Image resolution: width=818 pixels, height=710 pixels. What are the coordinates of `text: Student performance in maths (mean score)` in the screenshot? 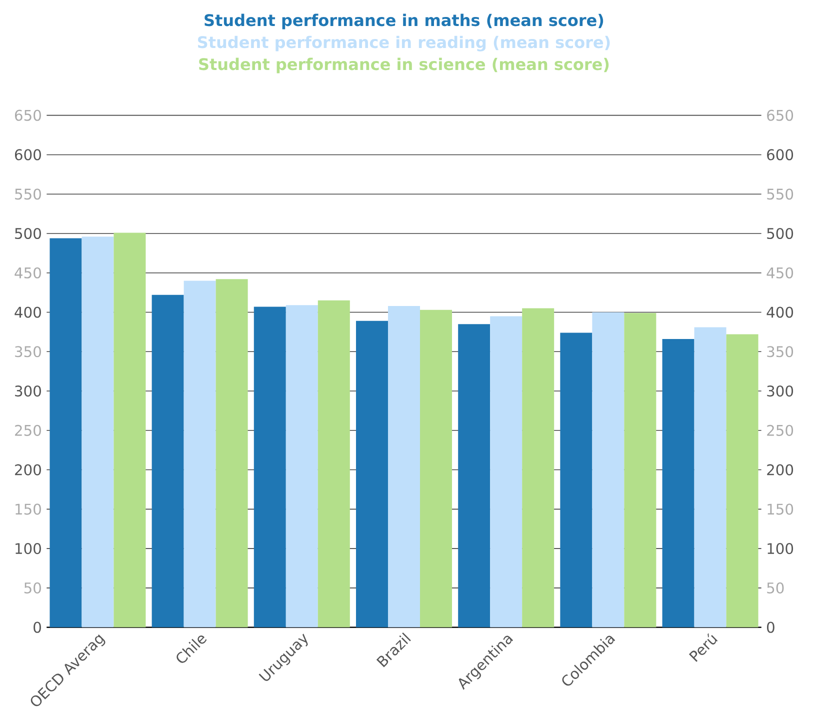 It's located at (404, 22).